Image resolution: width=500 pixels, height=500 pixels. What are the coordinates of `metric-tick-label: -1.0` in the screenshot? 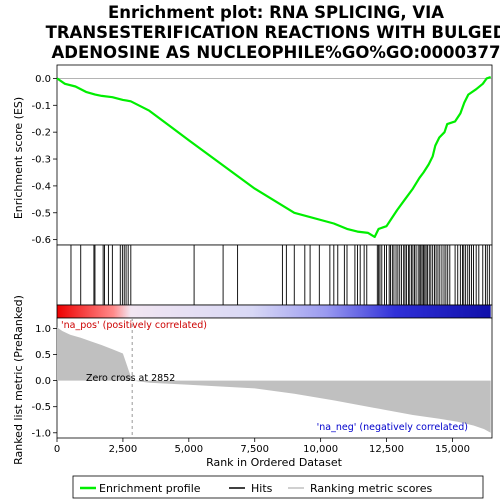 It's located at (41, 433).